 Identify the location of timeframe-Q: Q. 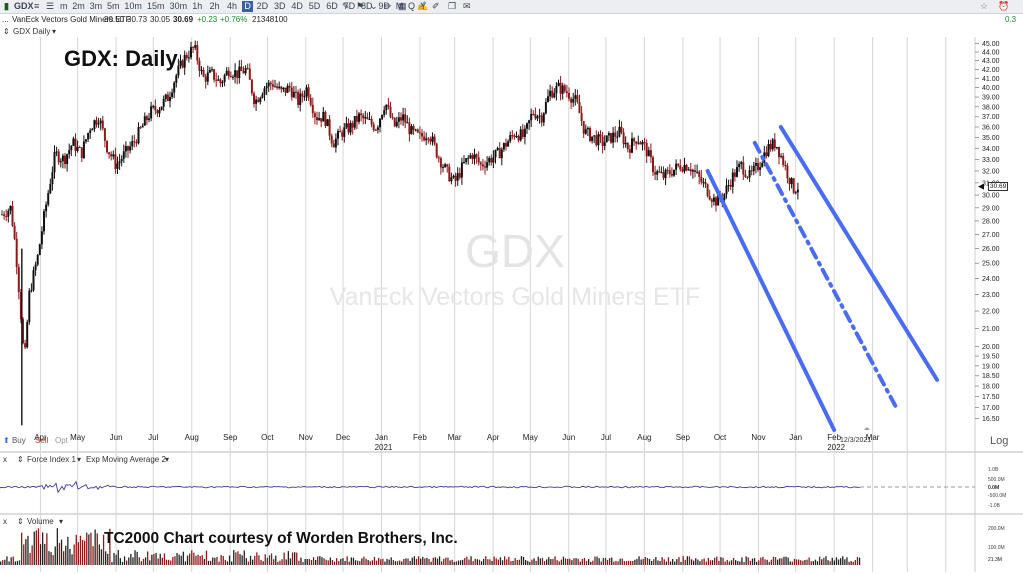
(412, 6).